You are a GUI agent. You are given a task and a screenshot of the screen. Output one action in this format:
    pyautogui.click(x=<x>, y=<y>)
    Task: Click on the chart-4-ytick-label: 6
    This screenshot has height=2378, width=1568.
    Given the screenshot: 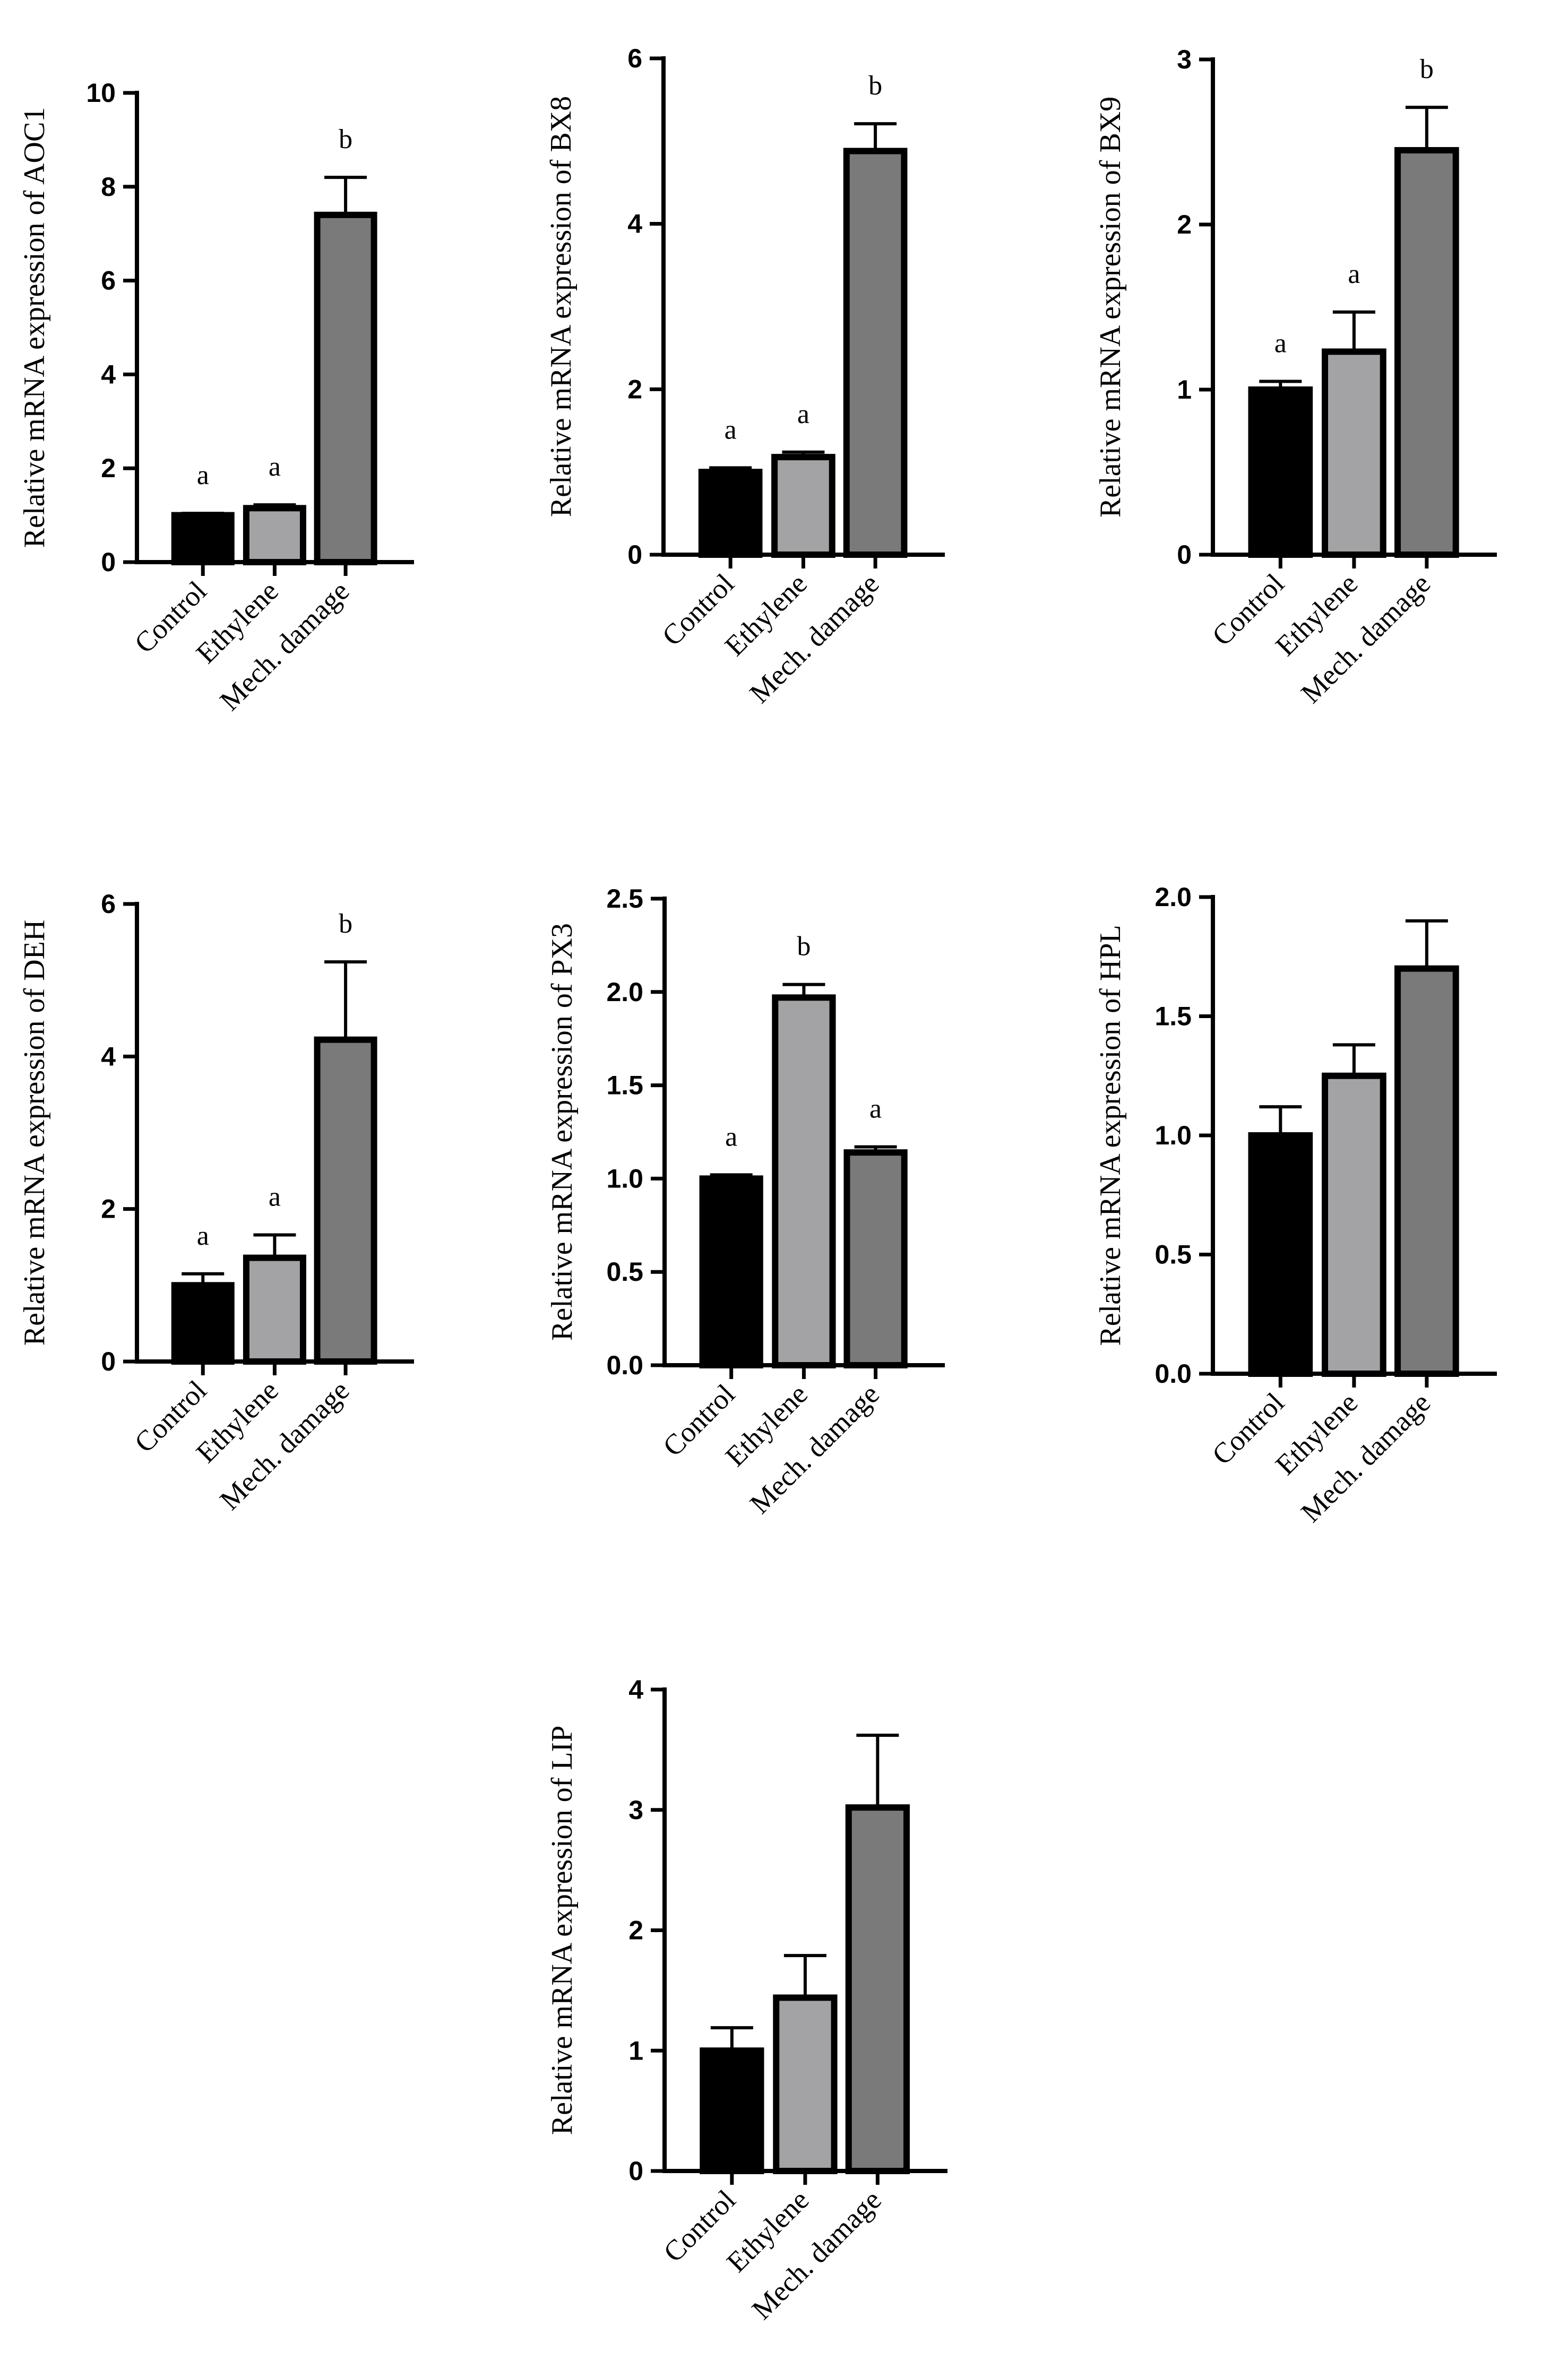 What is the action you would take?
    pyautogui.click(x=109, y=904)
    